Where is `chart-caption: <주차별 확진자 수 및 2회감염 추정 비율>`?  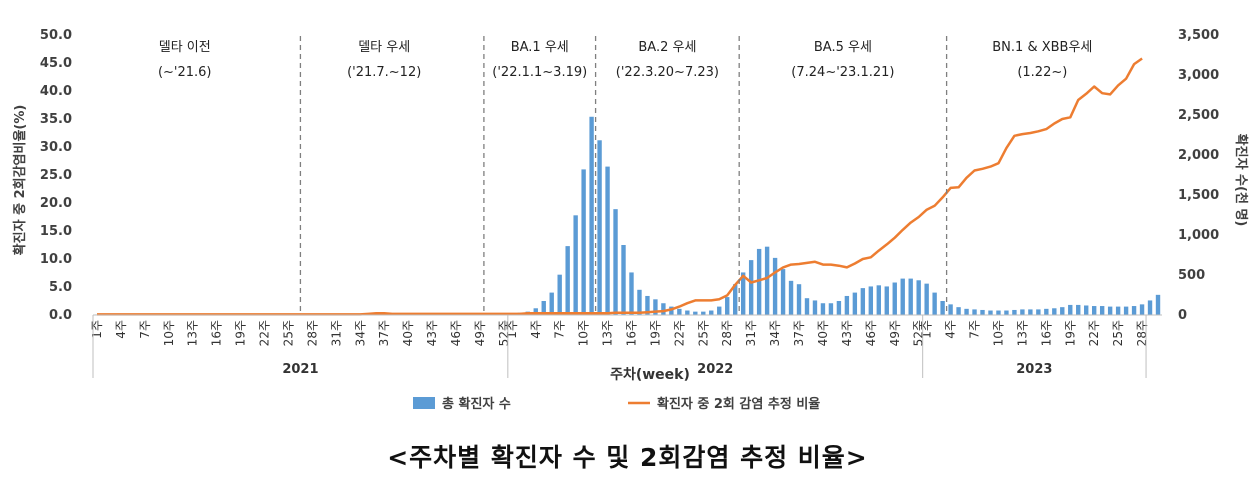
chart-caption: <주차별 확진자 수 및 2회감염 추정 비율> is located at coordinates (627, 457).